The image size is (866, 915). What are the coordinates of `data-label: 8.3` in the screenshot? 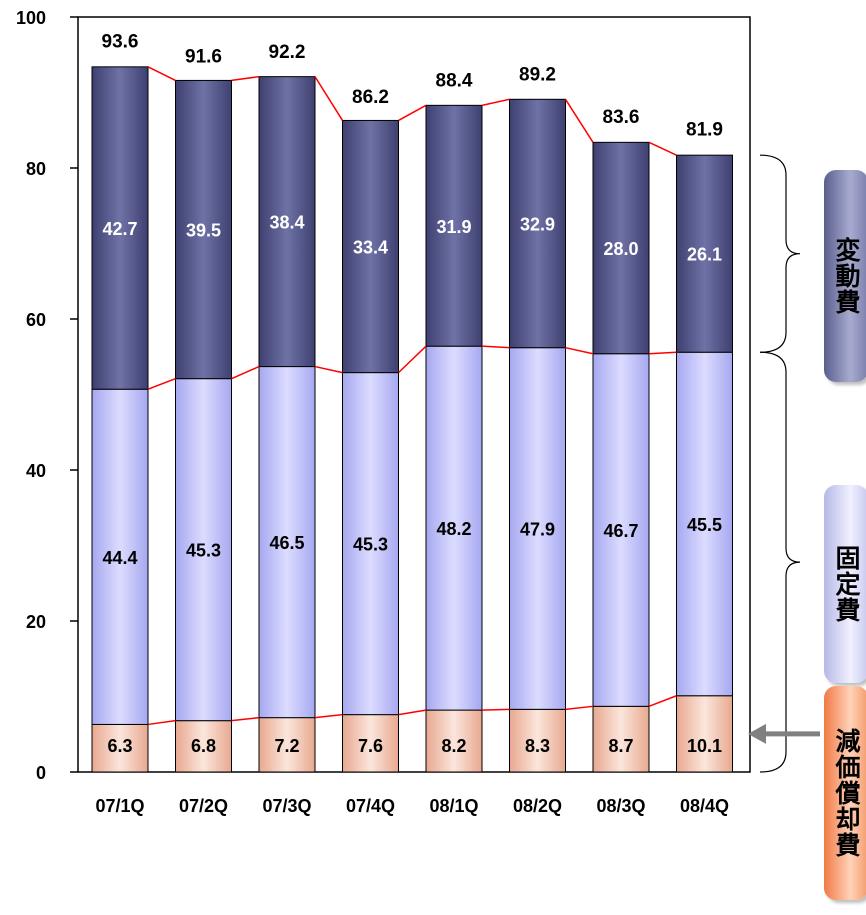 It's located at (537, 746).